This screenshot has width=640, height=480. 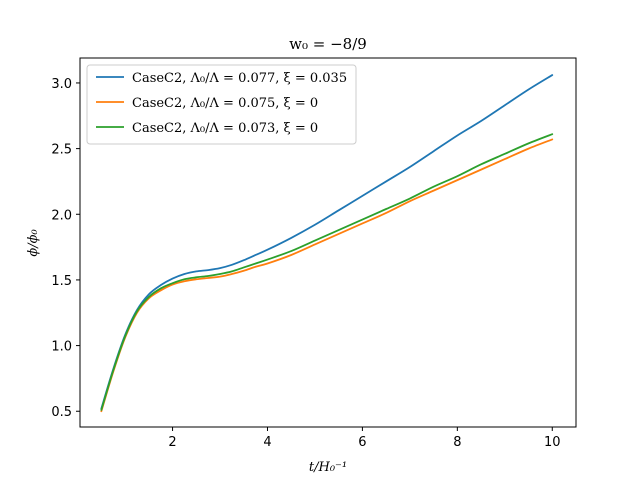 I want to click on legend-label-3: CaseC2, Λ₀/Λ = 0.073, ξ = 0, so click(x=225, y=128).